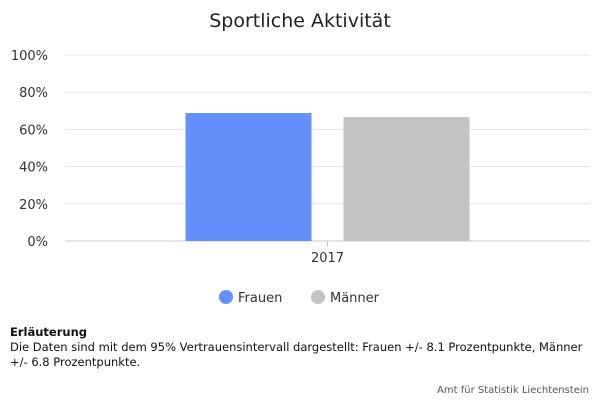 This screenshot has width=600, height=400. What do you see at coordinates (33, 168) in the screenshot?
I see `y-tick-label: 40%` at bounding box center [33, 168].